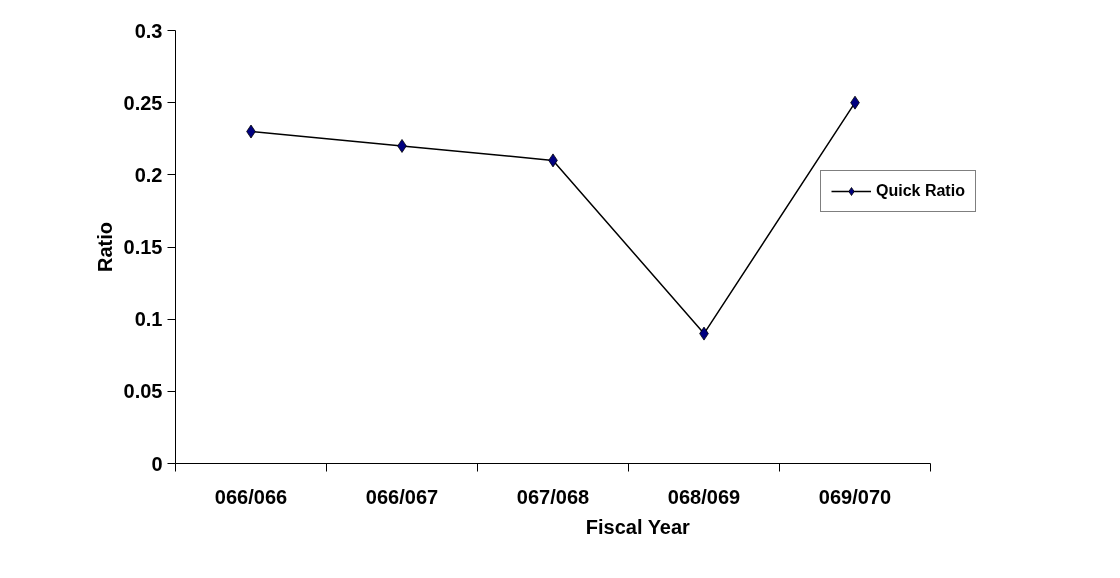 This screenshot has height=578, width=1120. I want to click on y-tick-label: 0.15, so click(143, 247).